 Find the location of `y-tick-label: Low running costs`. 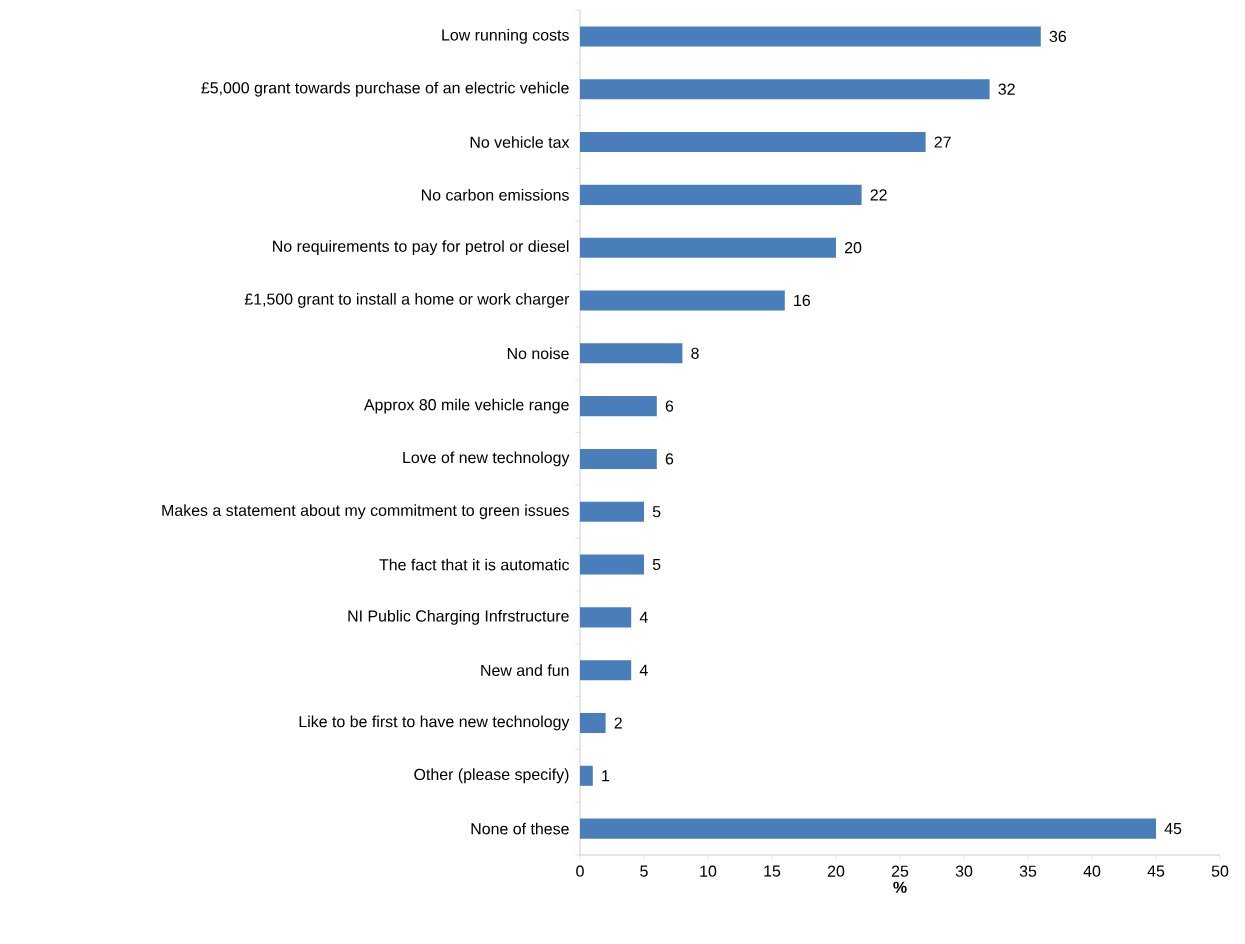

y-tick-label: Low running costs is located at coordinates (505, 36).